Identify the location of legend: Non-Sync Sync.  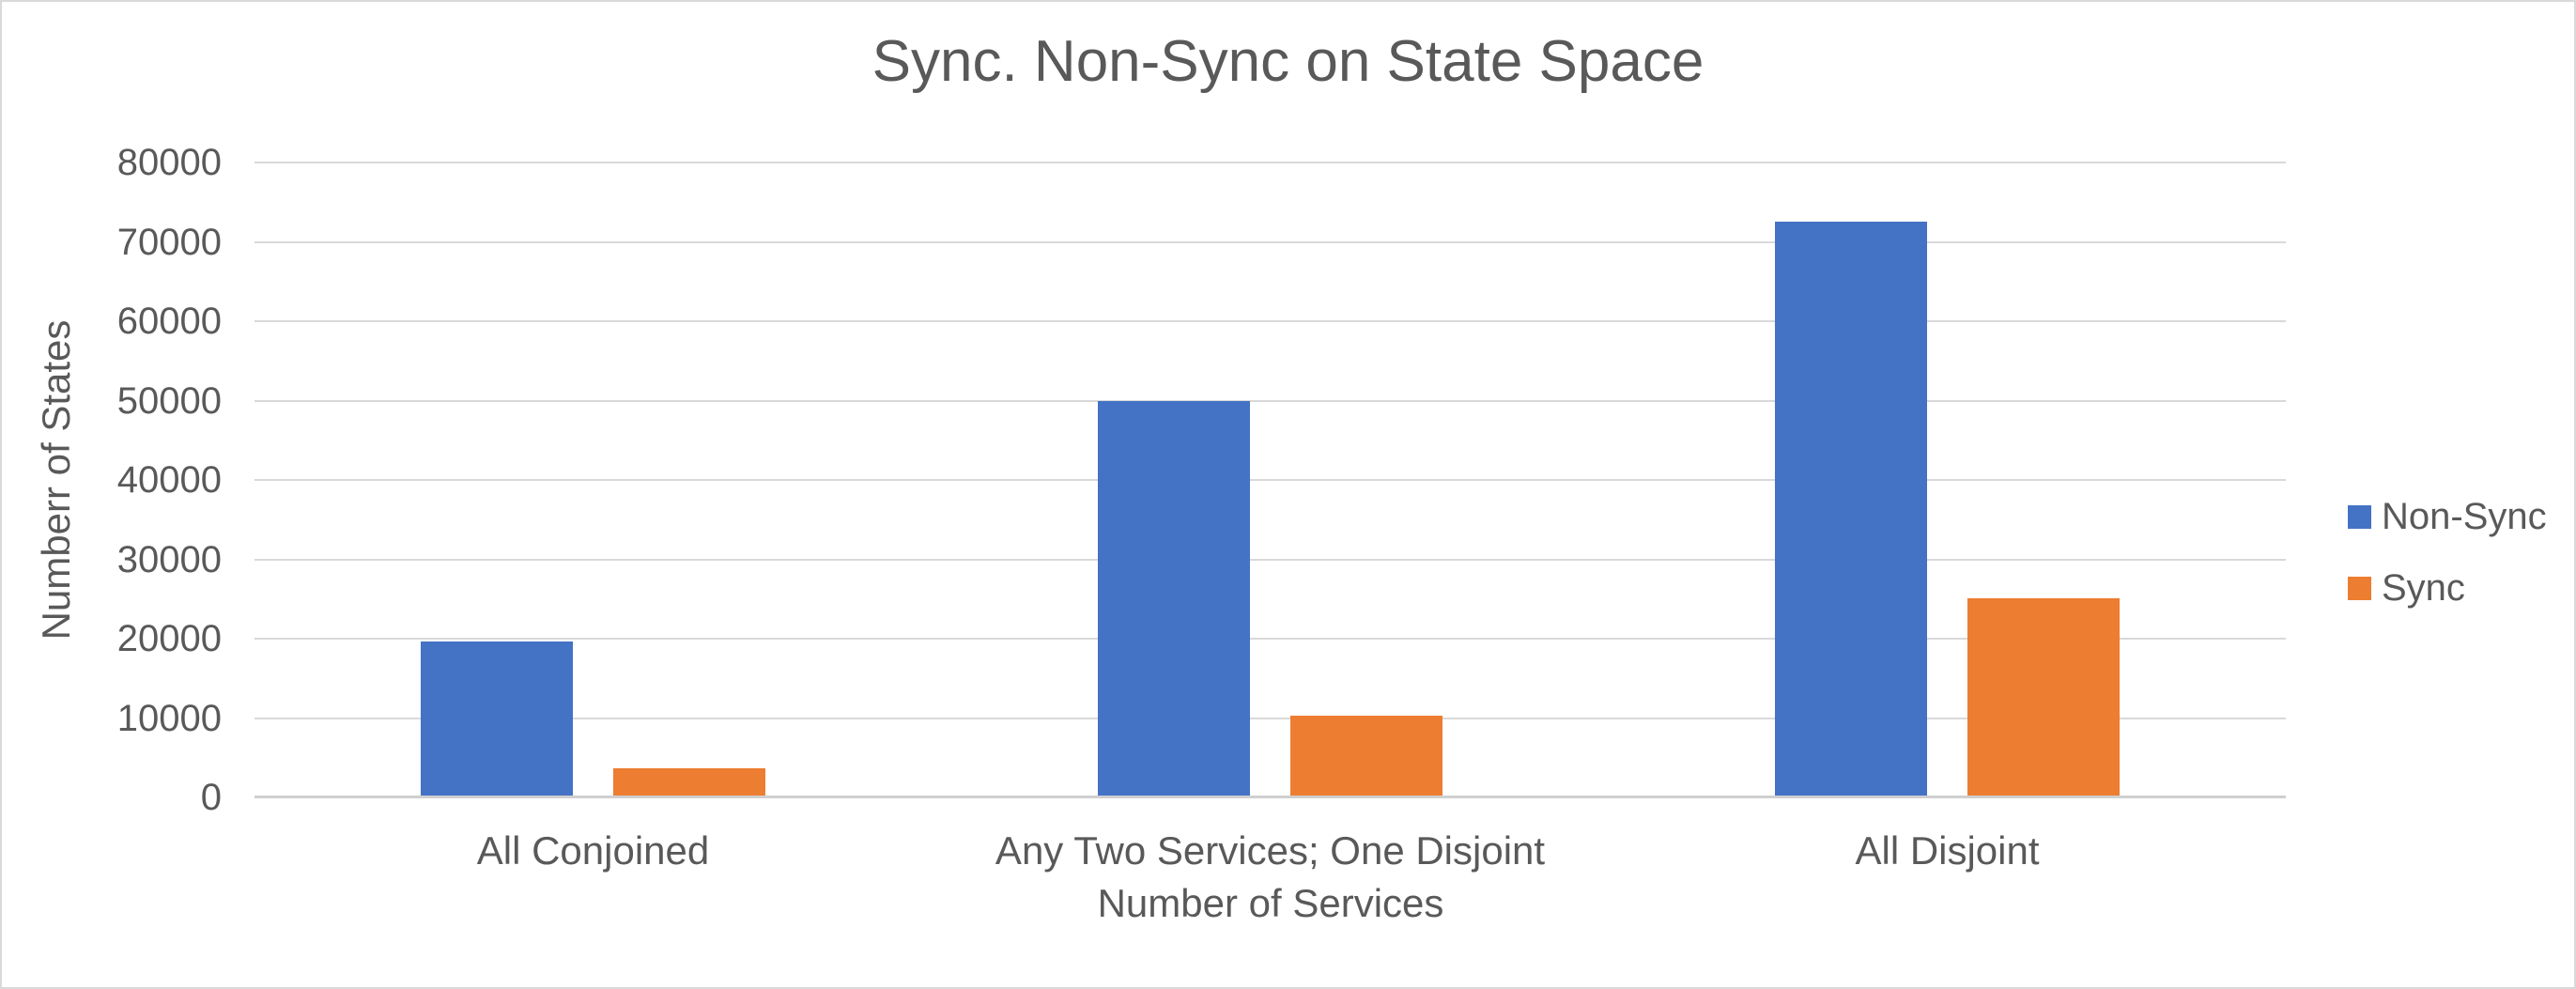
(2447, 565).